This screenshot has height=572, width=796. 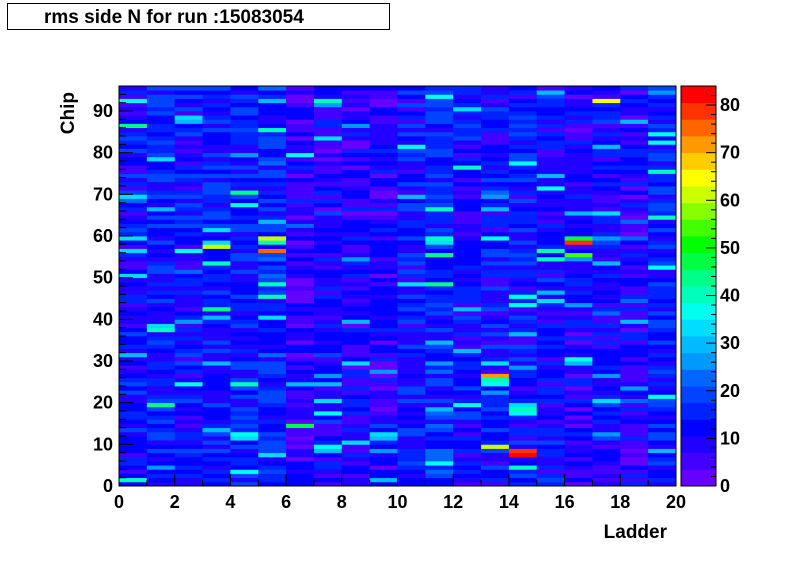 I want to click on chart-title: rms side N for run :15083054, so click(x=174, y=17).